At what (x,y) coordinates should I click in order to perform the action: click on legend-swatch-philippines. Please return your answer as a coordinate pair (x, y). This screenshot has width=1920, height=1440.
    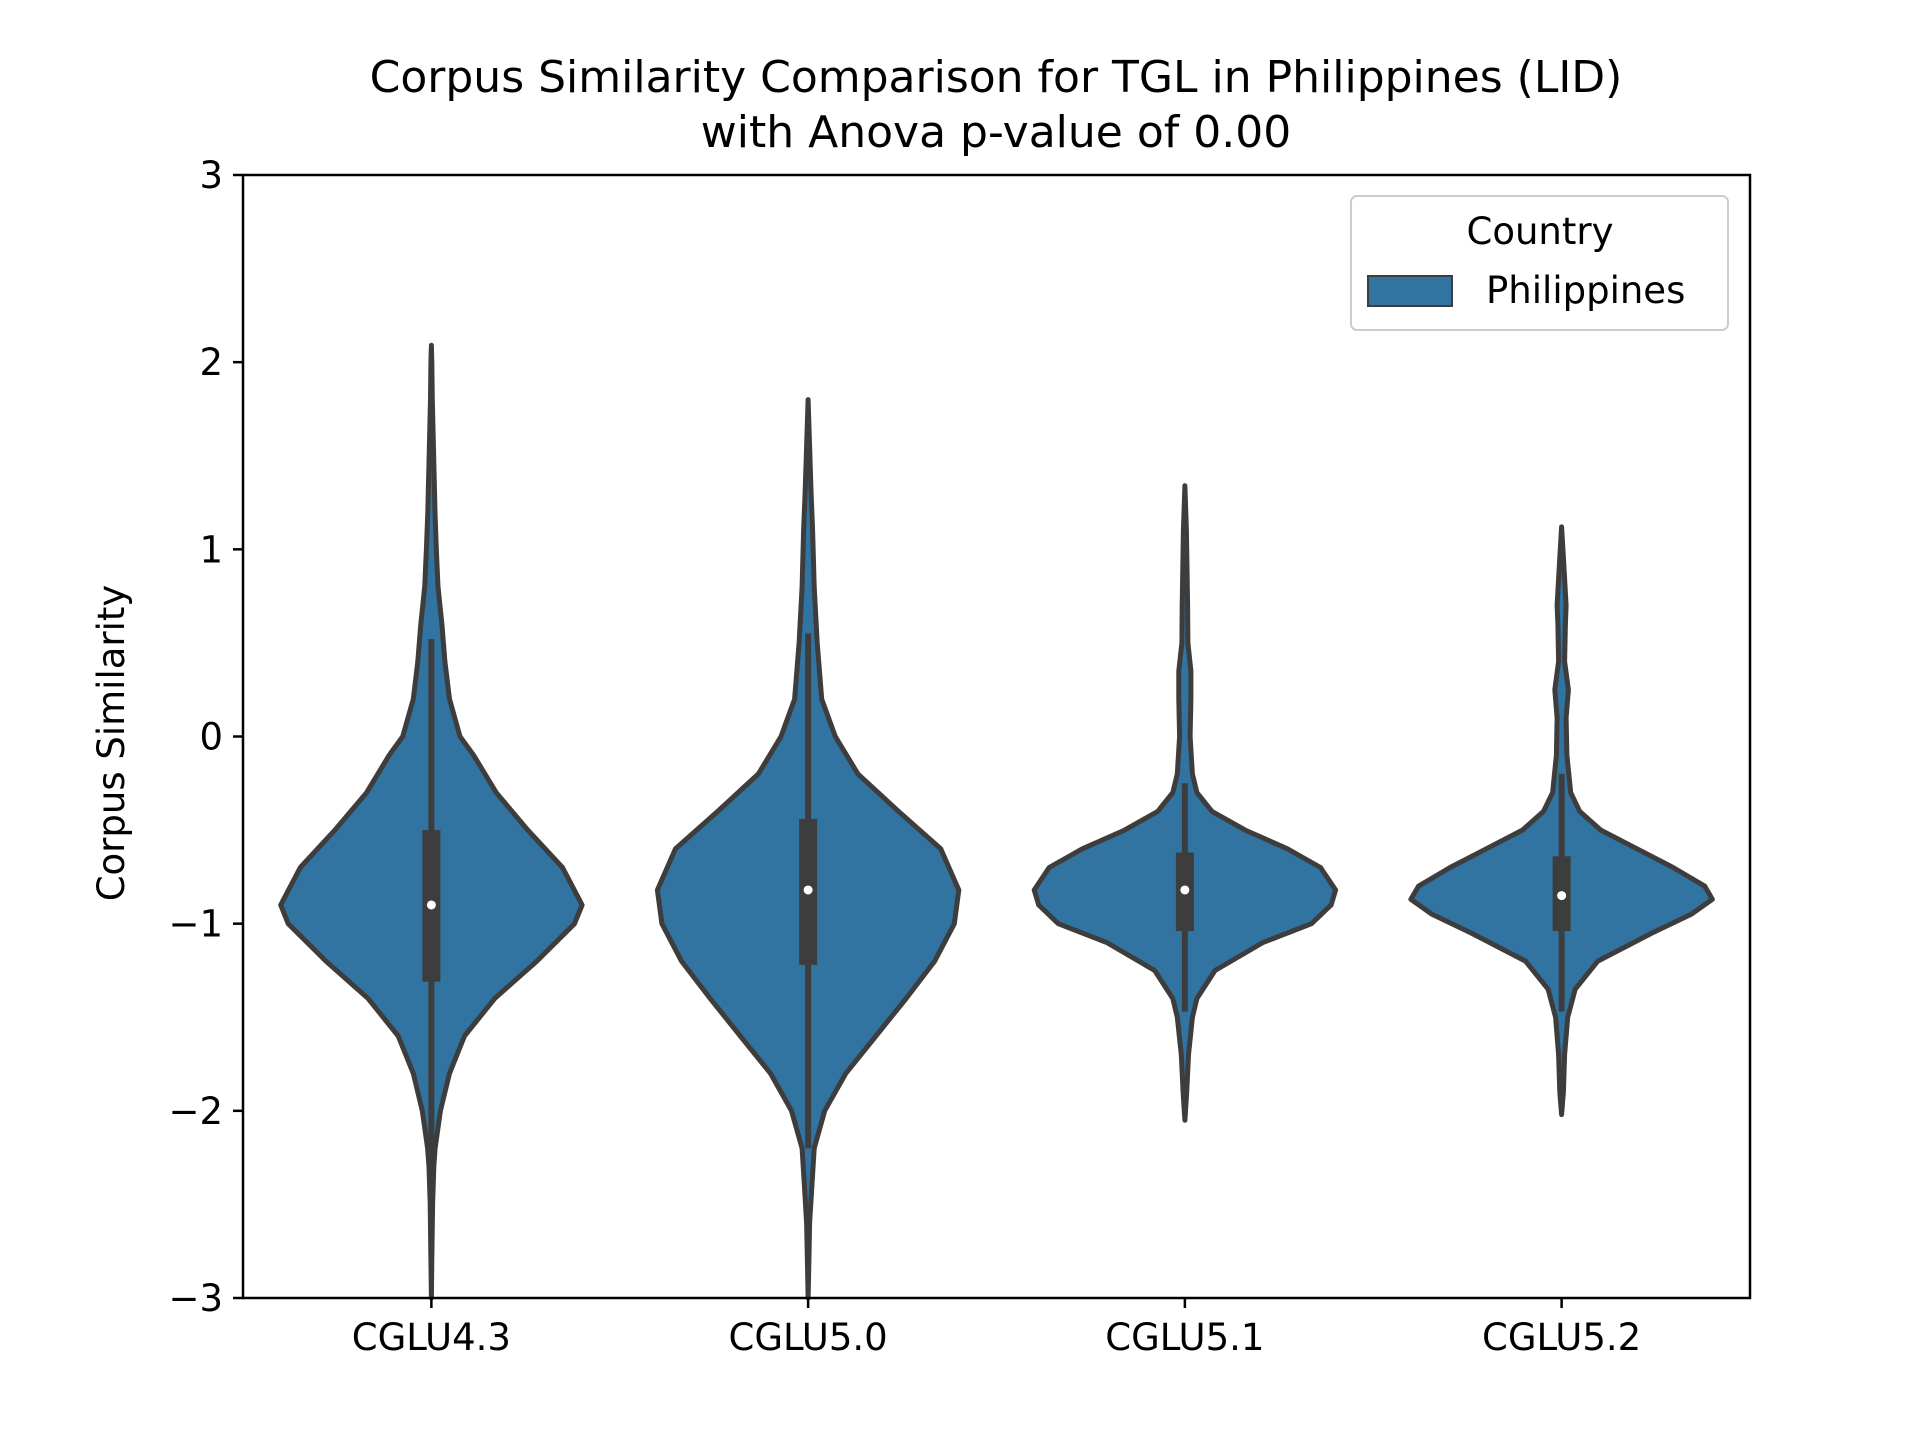
    Looking at the image, I should click on (1410, 291).